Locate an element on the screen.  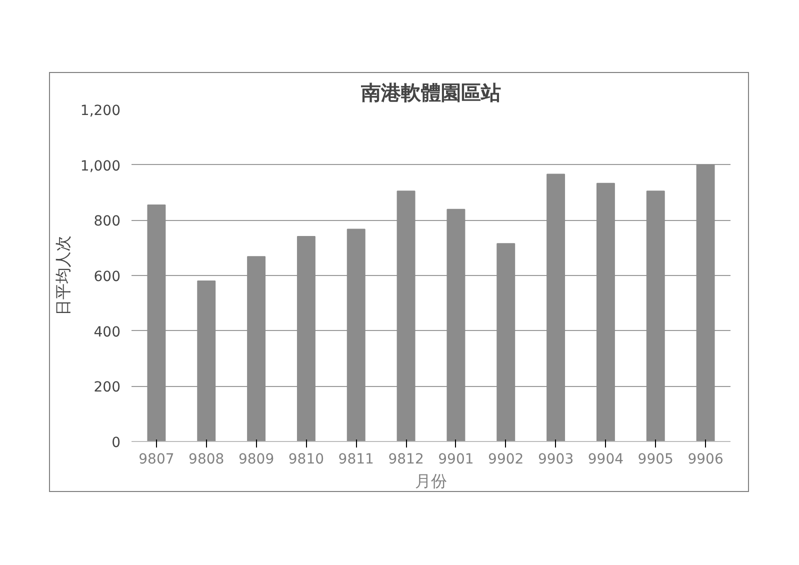
y-tick-label: 0 is located at coordinates (116, 443).